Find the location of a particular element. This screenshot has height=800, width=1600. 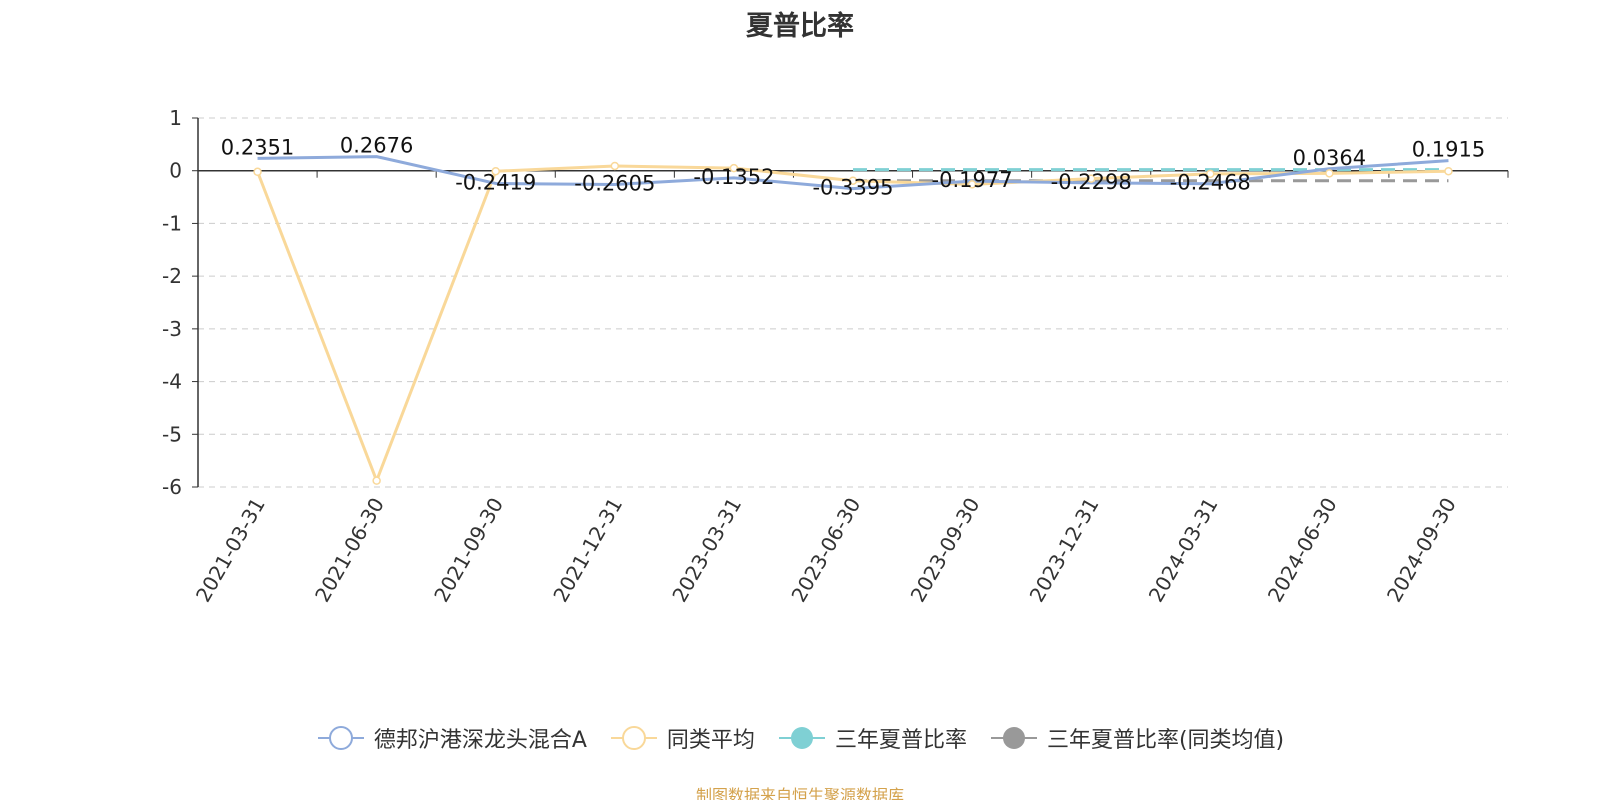

x-tick-label-2021-09-30: 2021-09-30 is located at coordinates (468, 550).